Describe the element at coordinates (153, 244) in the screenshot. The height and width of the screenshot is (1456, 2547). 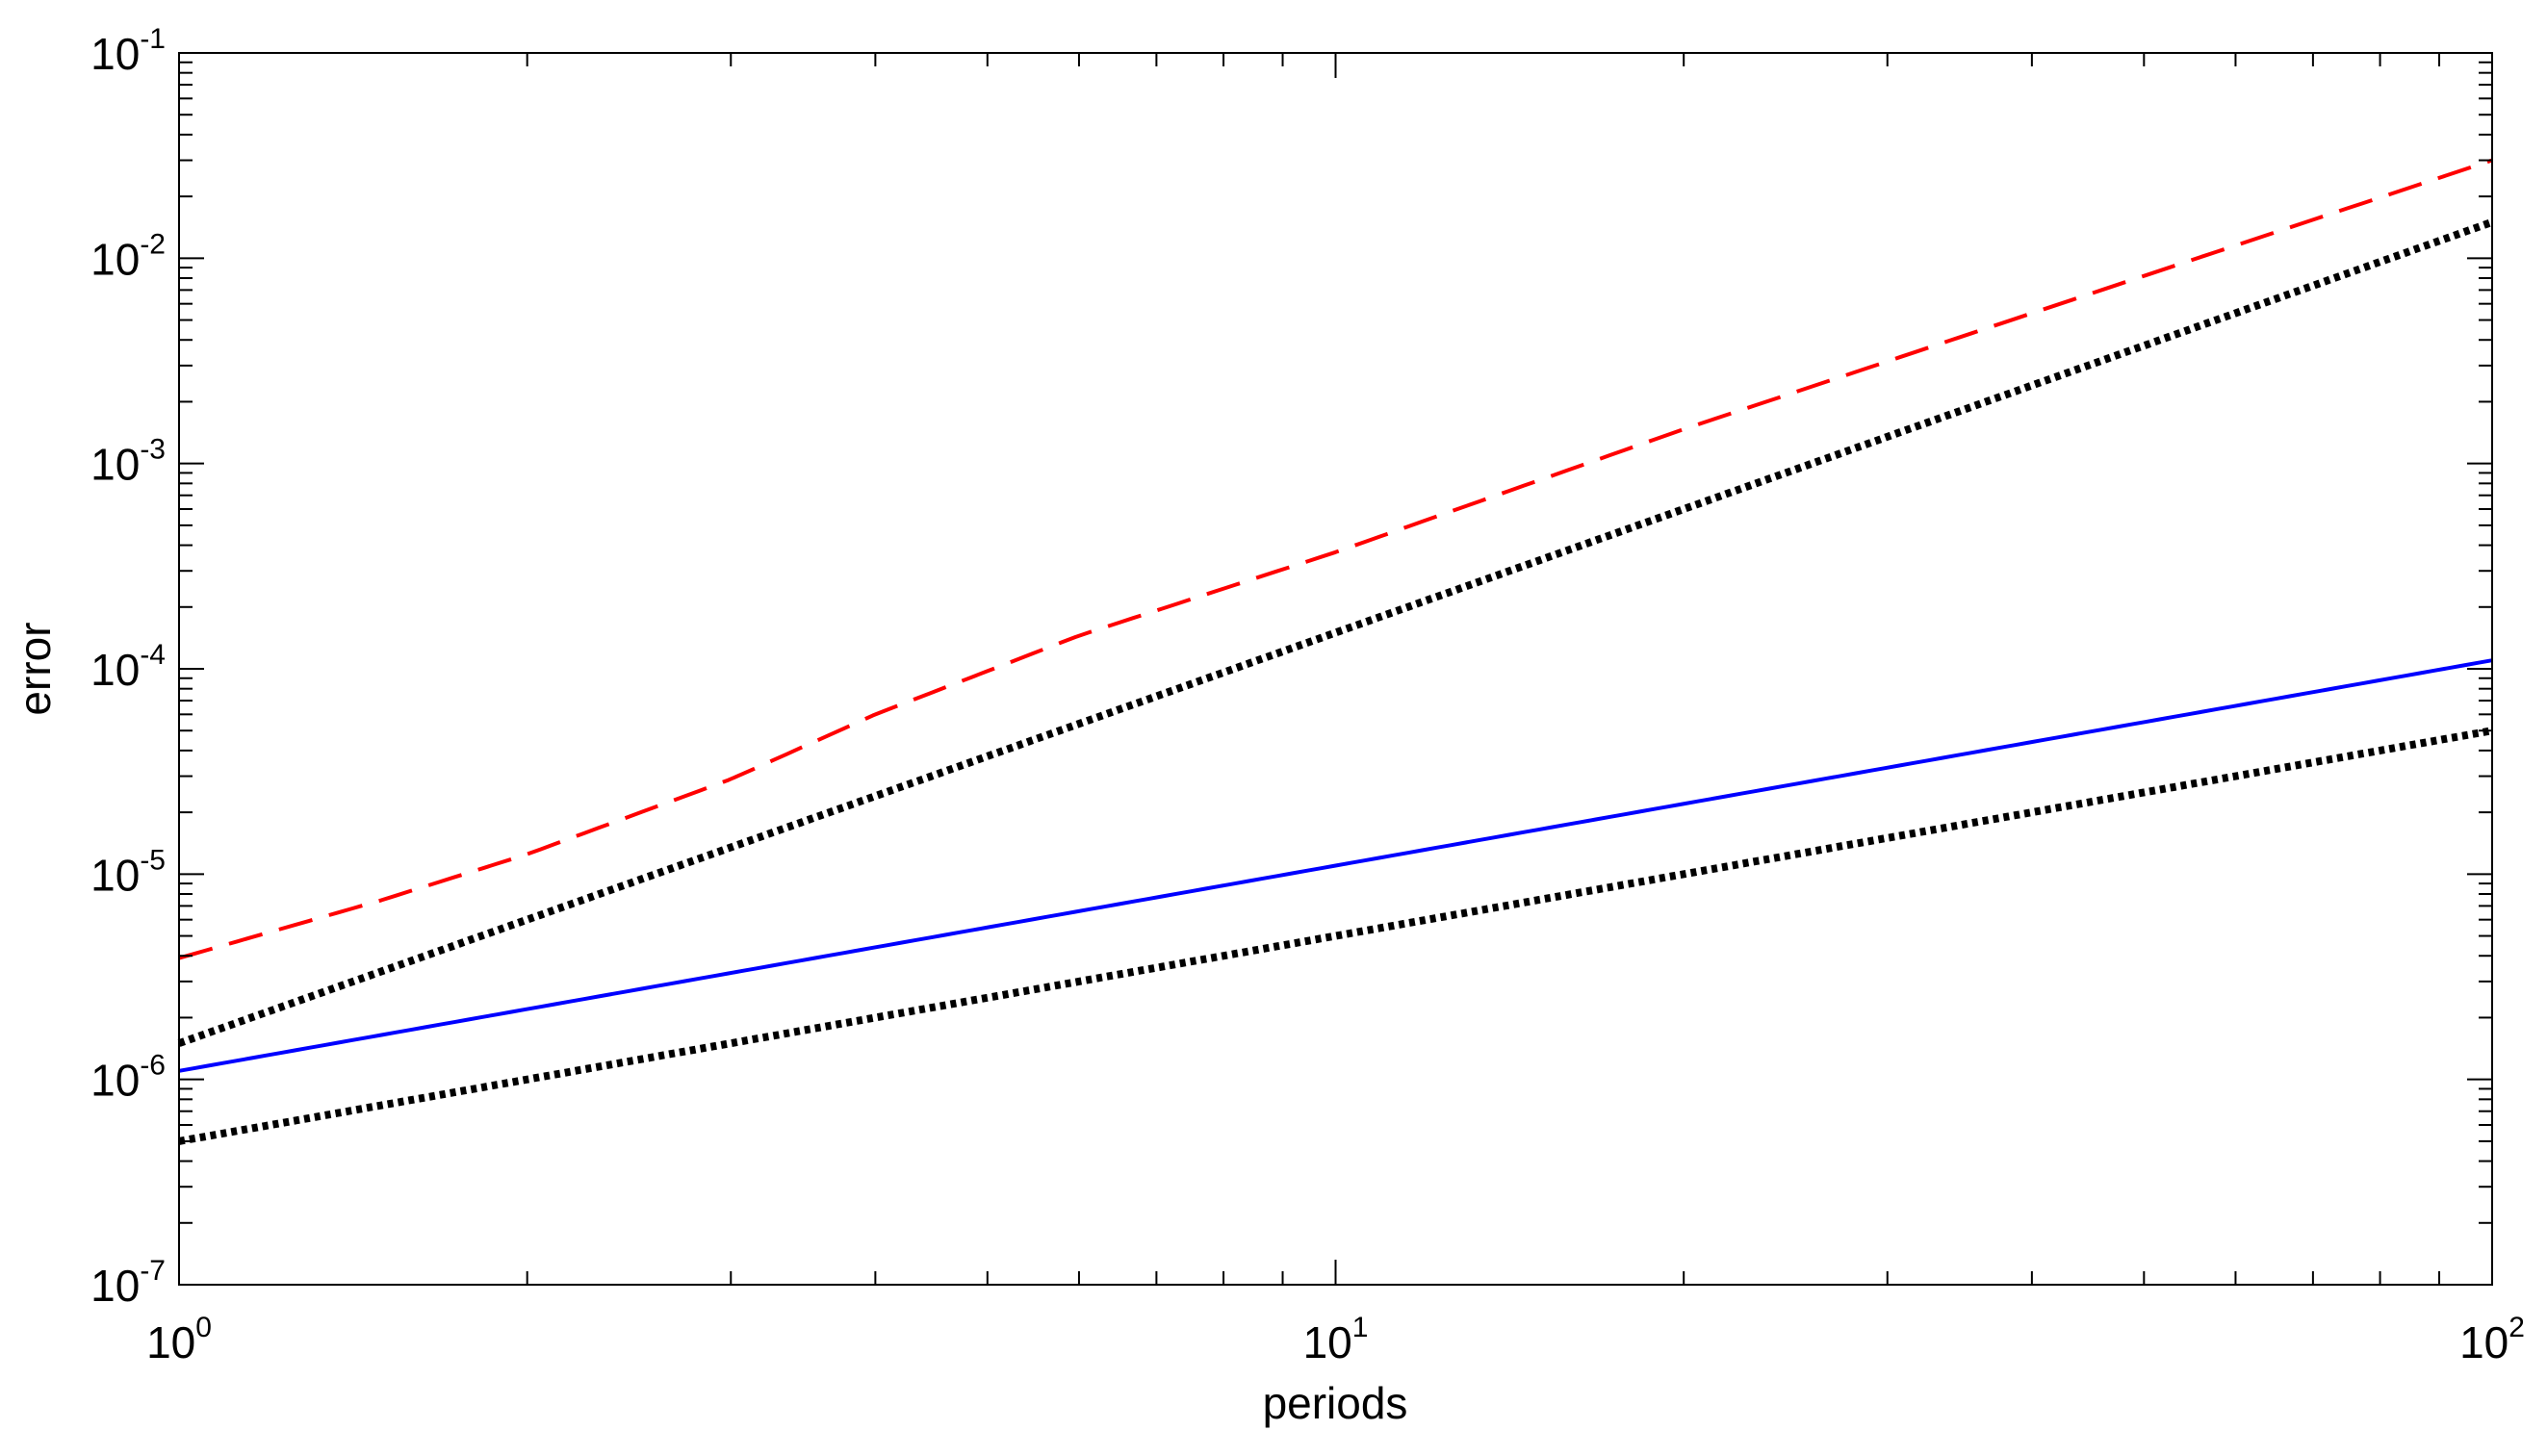
I see `y-tick-label-exponent: -2` at that location.